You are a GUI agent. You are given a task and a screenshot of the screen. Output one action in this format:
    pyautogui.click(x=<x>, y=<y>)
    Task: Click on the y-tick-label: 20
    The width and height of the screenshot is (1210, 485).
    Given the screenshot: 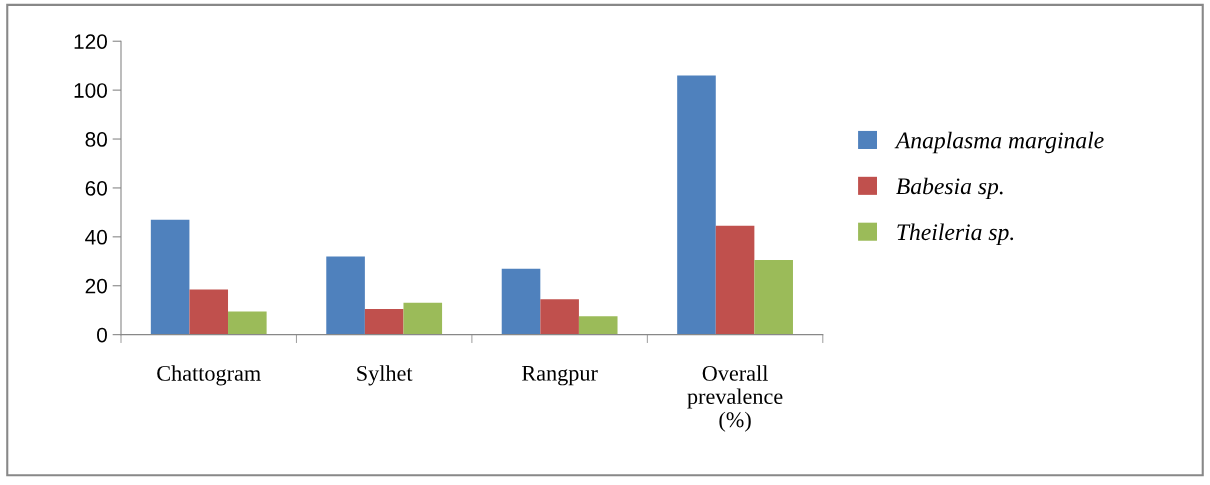 What is the action you would take?
    pyautogui.click(x=96, y=286)
    